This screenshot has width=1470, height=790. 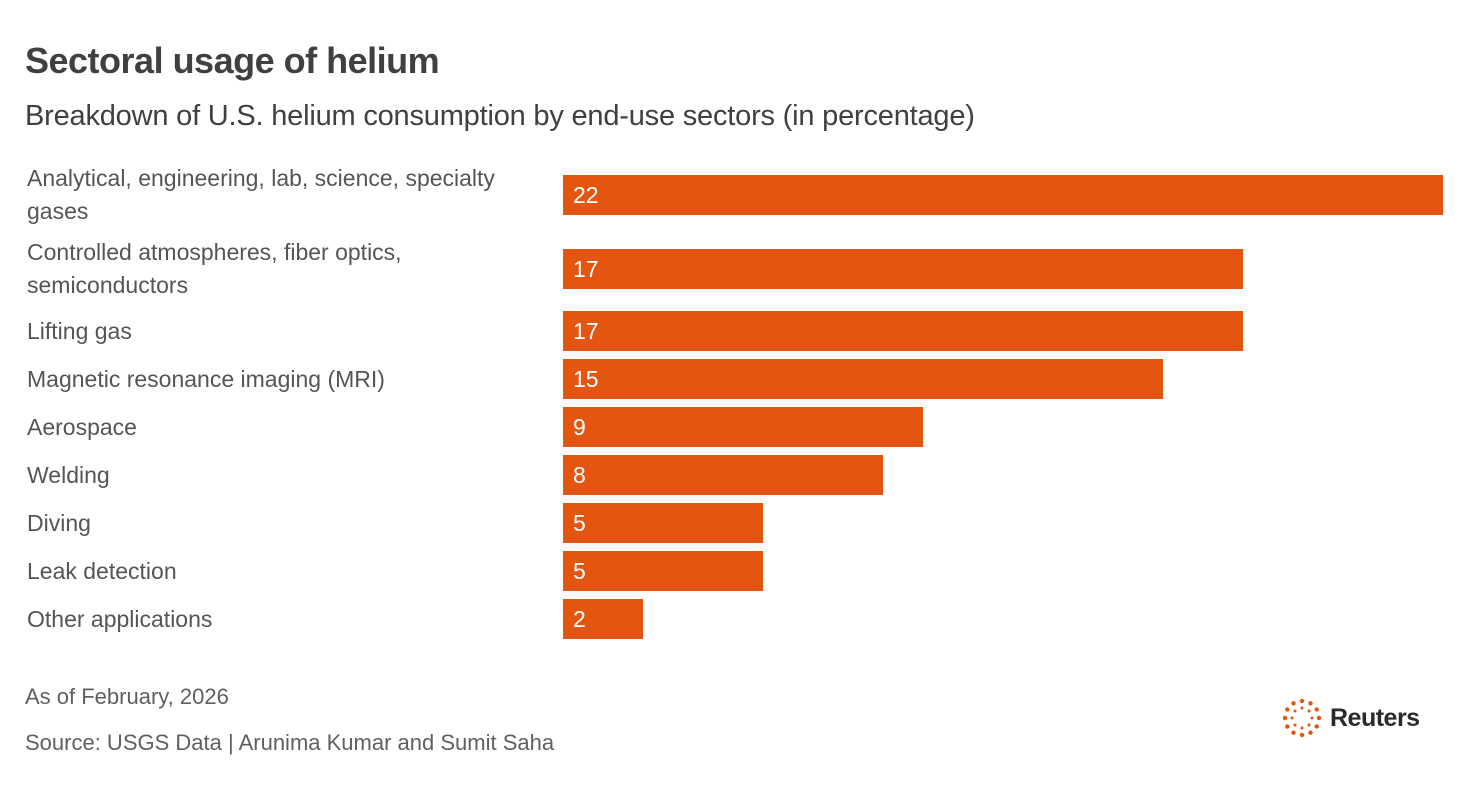 What do you see at coordinates (82, 427) in the screenshot?
I see `category-label: Aerospace` at bounding box center [82, 427].